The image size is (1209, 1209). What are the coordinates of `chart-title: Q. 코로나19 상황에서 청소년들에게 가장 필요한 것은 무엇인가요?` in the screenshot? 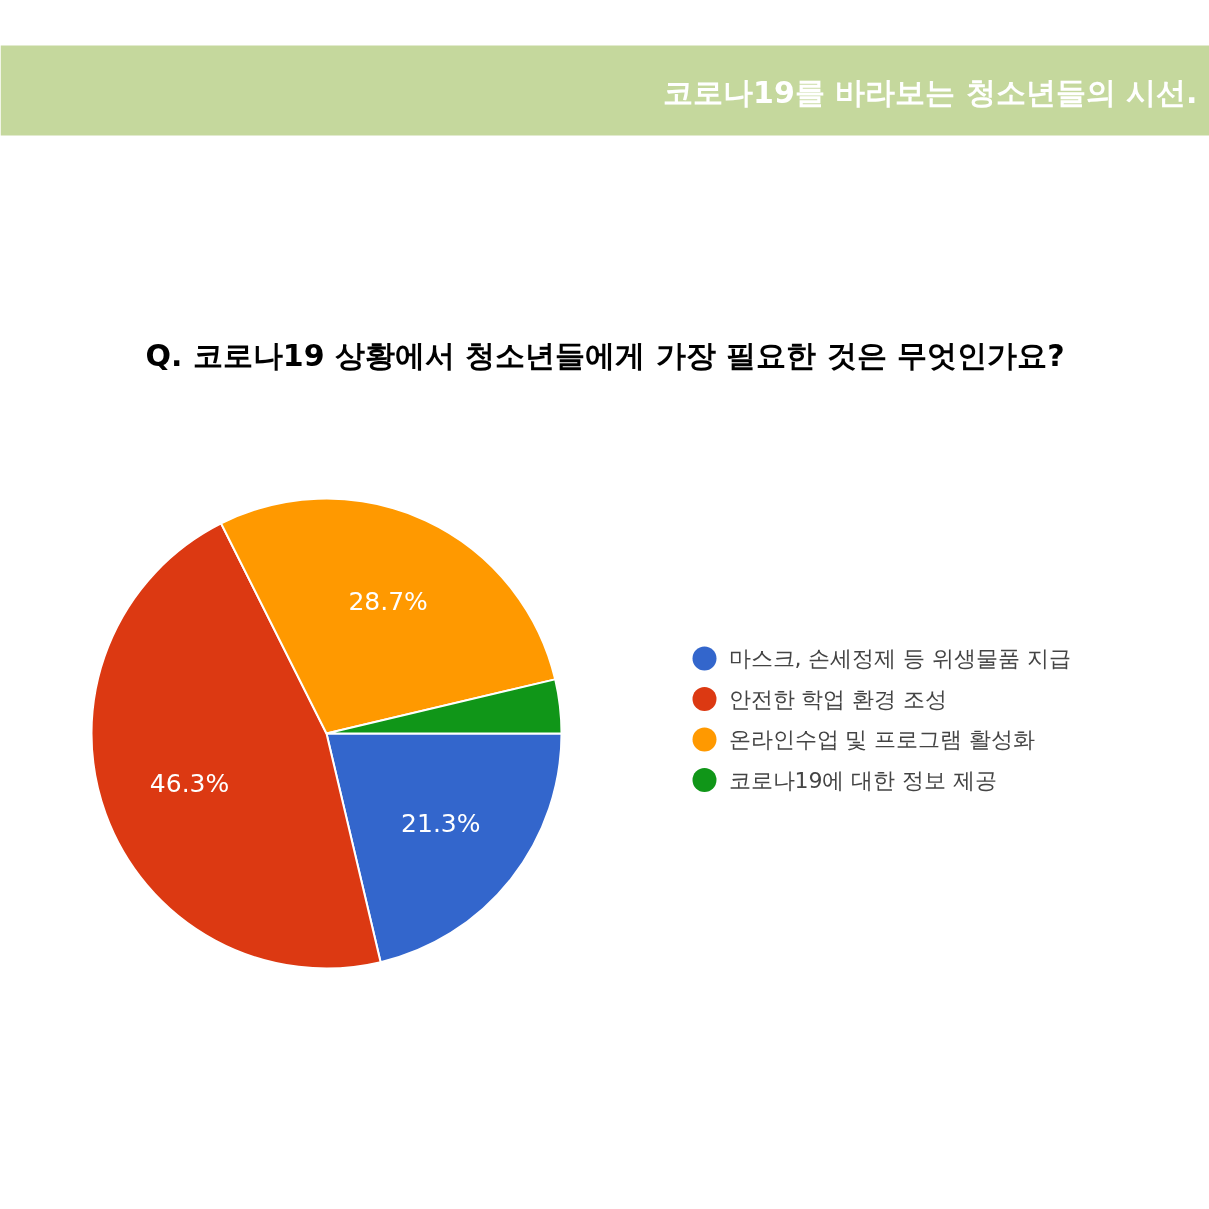 It's located at (605, 355).